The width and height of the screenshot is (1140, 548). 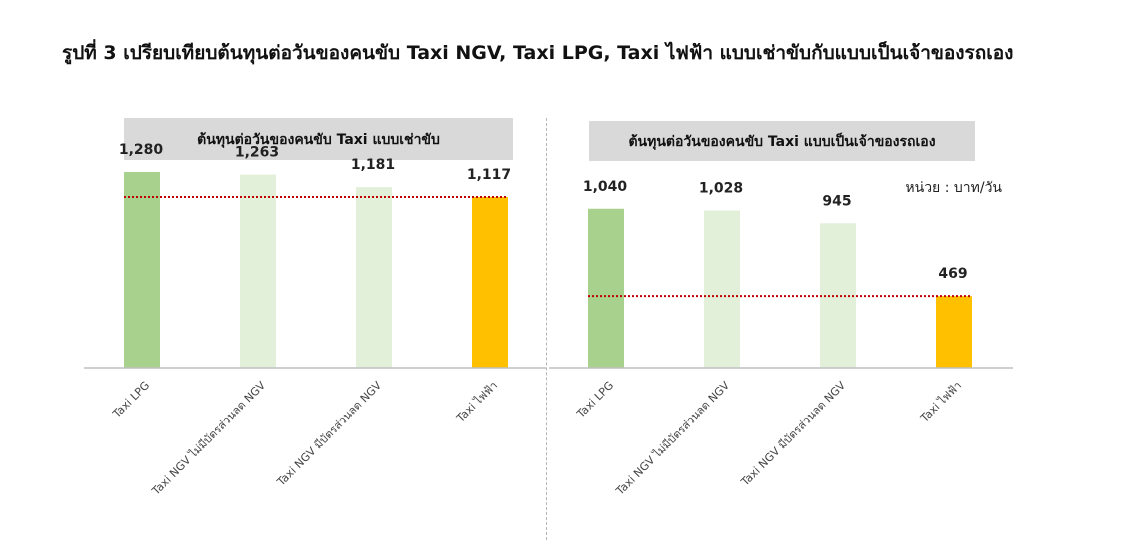 I want to click on data-label: 945, so click(x=836, y=201).